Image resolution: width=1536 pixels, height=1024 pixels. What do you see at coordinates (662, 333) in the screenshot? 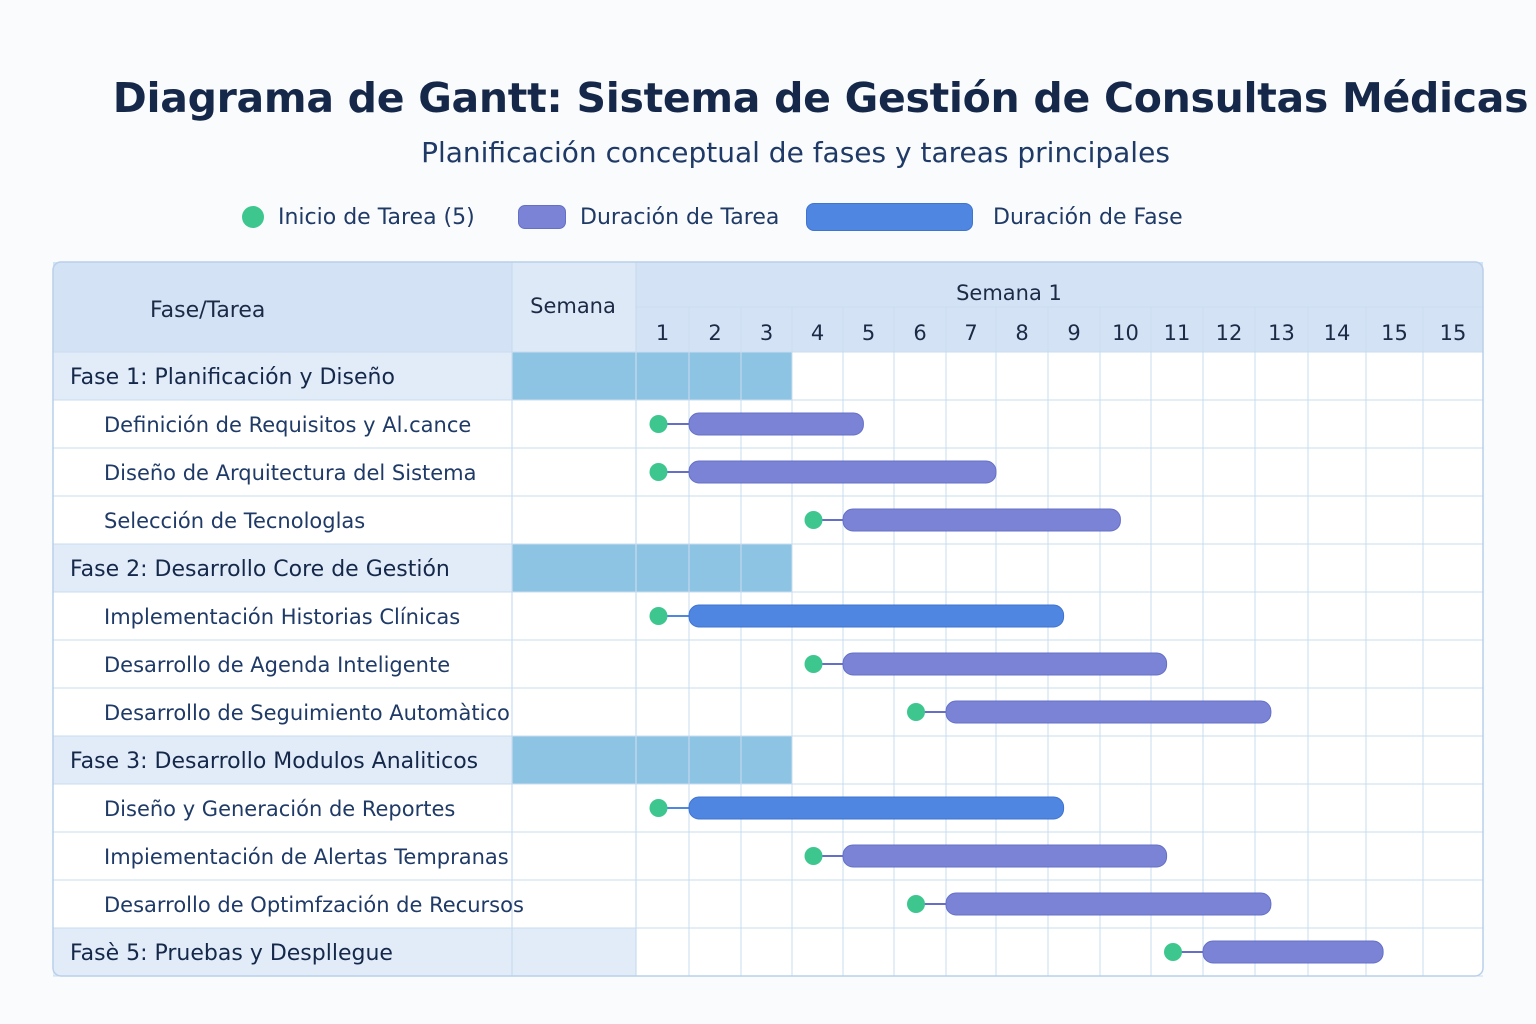
I see `week-tick-label: 1` at bounding box center [662, 333].